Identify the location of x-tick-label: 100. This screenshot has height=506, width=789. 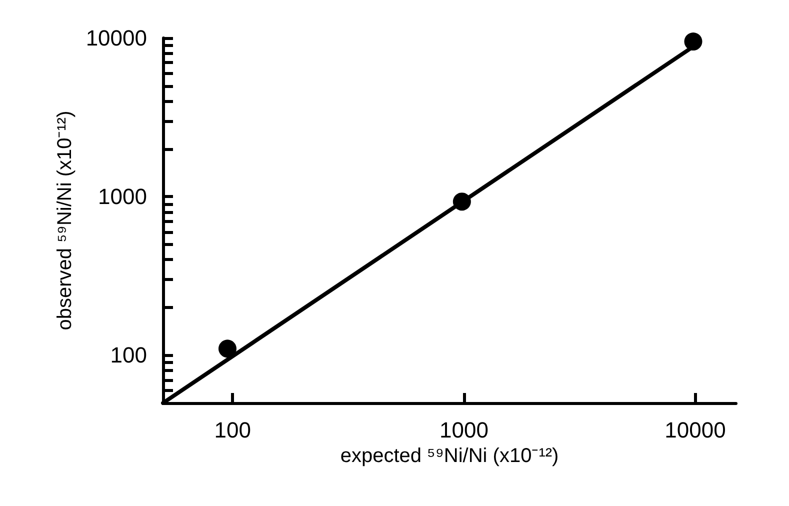
(232, 430).